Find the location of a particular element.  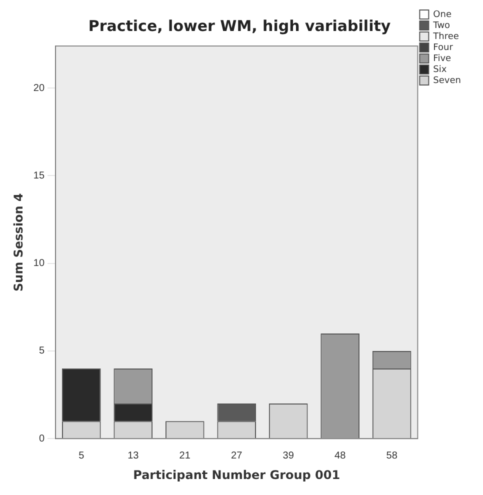

x-tick-label: 21 is located at coordinates (185, 456).